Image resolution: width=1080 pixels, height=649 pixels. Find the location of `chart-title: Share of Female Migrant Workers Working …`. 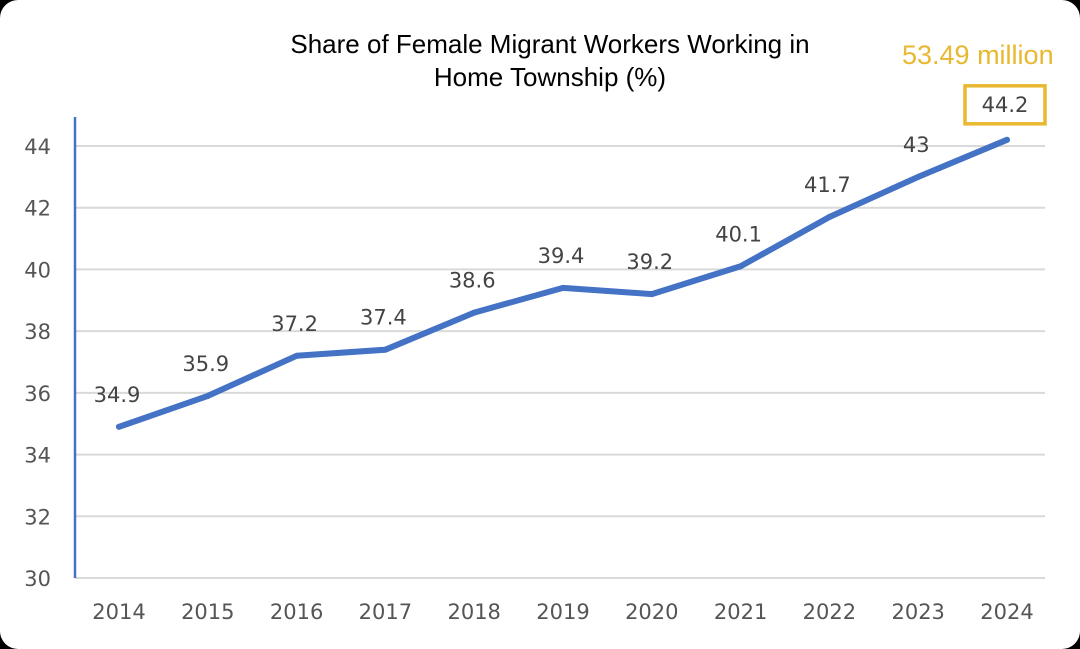

chart-title: Share of Female Migrant Workers Working … is located at coordinates (550, 61).